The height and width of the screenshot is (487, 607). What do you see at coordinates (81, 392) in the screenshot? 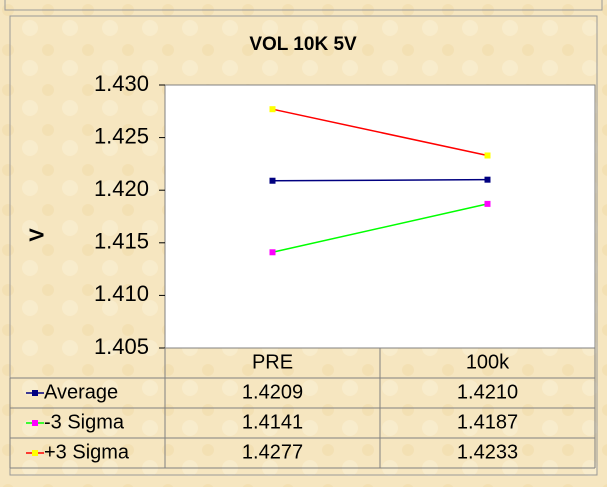
I see `legend-label: Average` at bounding box center [81, 392].